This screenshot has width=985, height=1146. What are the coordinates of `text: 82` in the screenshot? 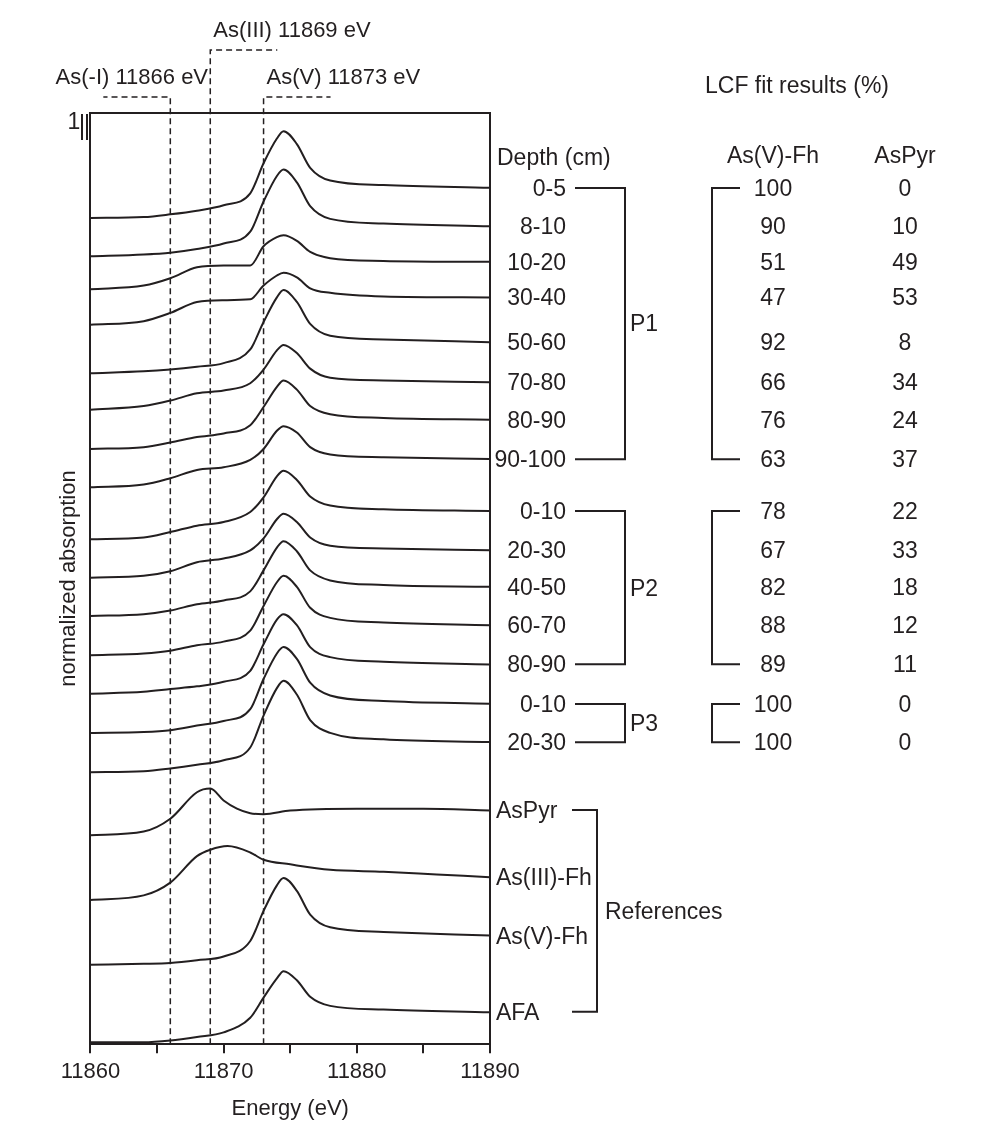 It's located at (773, 586).